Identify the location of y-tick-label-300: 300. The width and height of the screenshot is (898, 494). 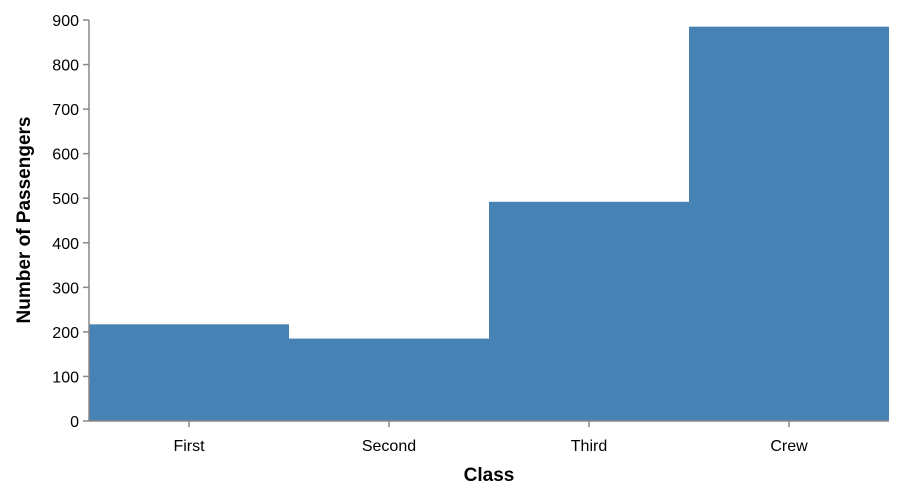
(65, 288).